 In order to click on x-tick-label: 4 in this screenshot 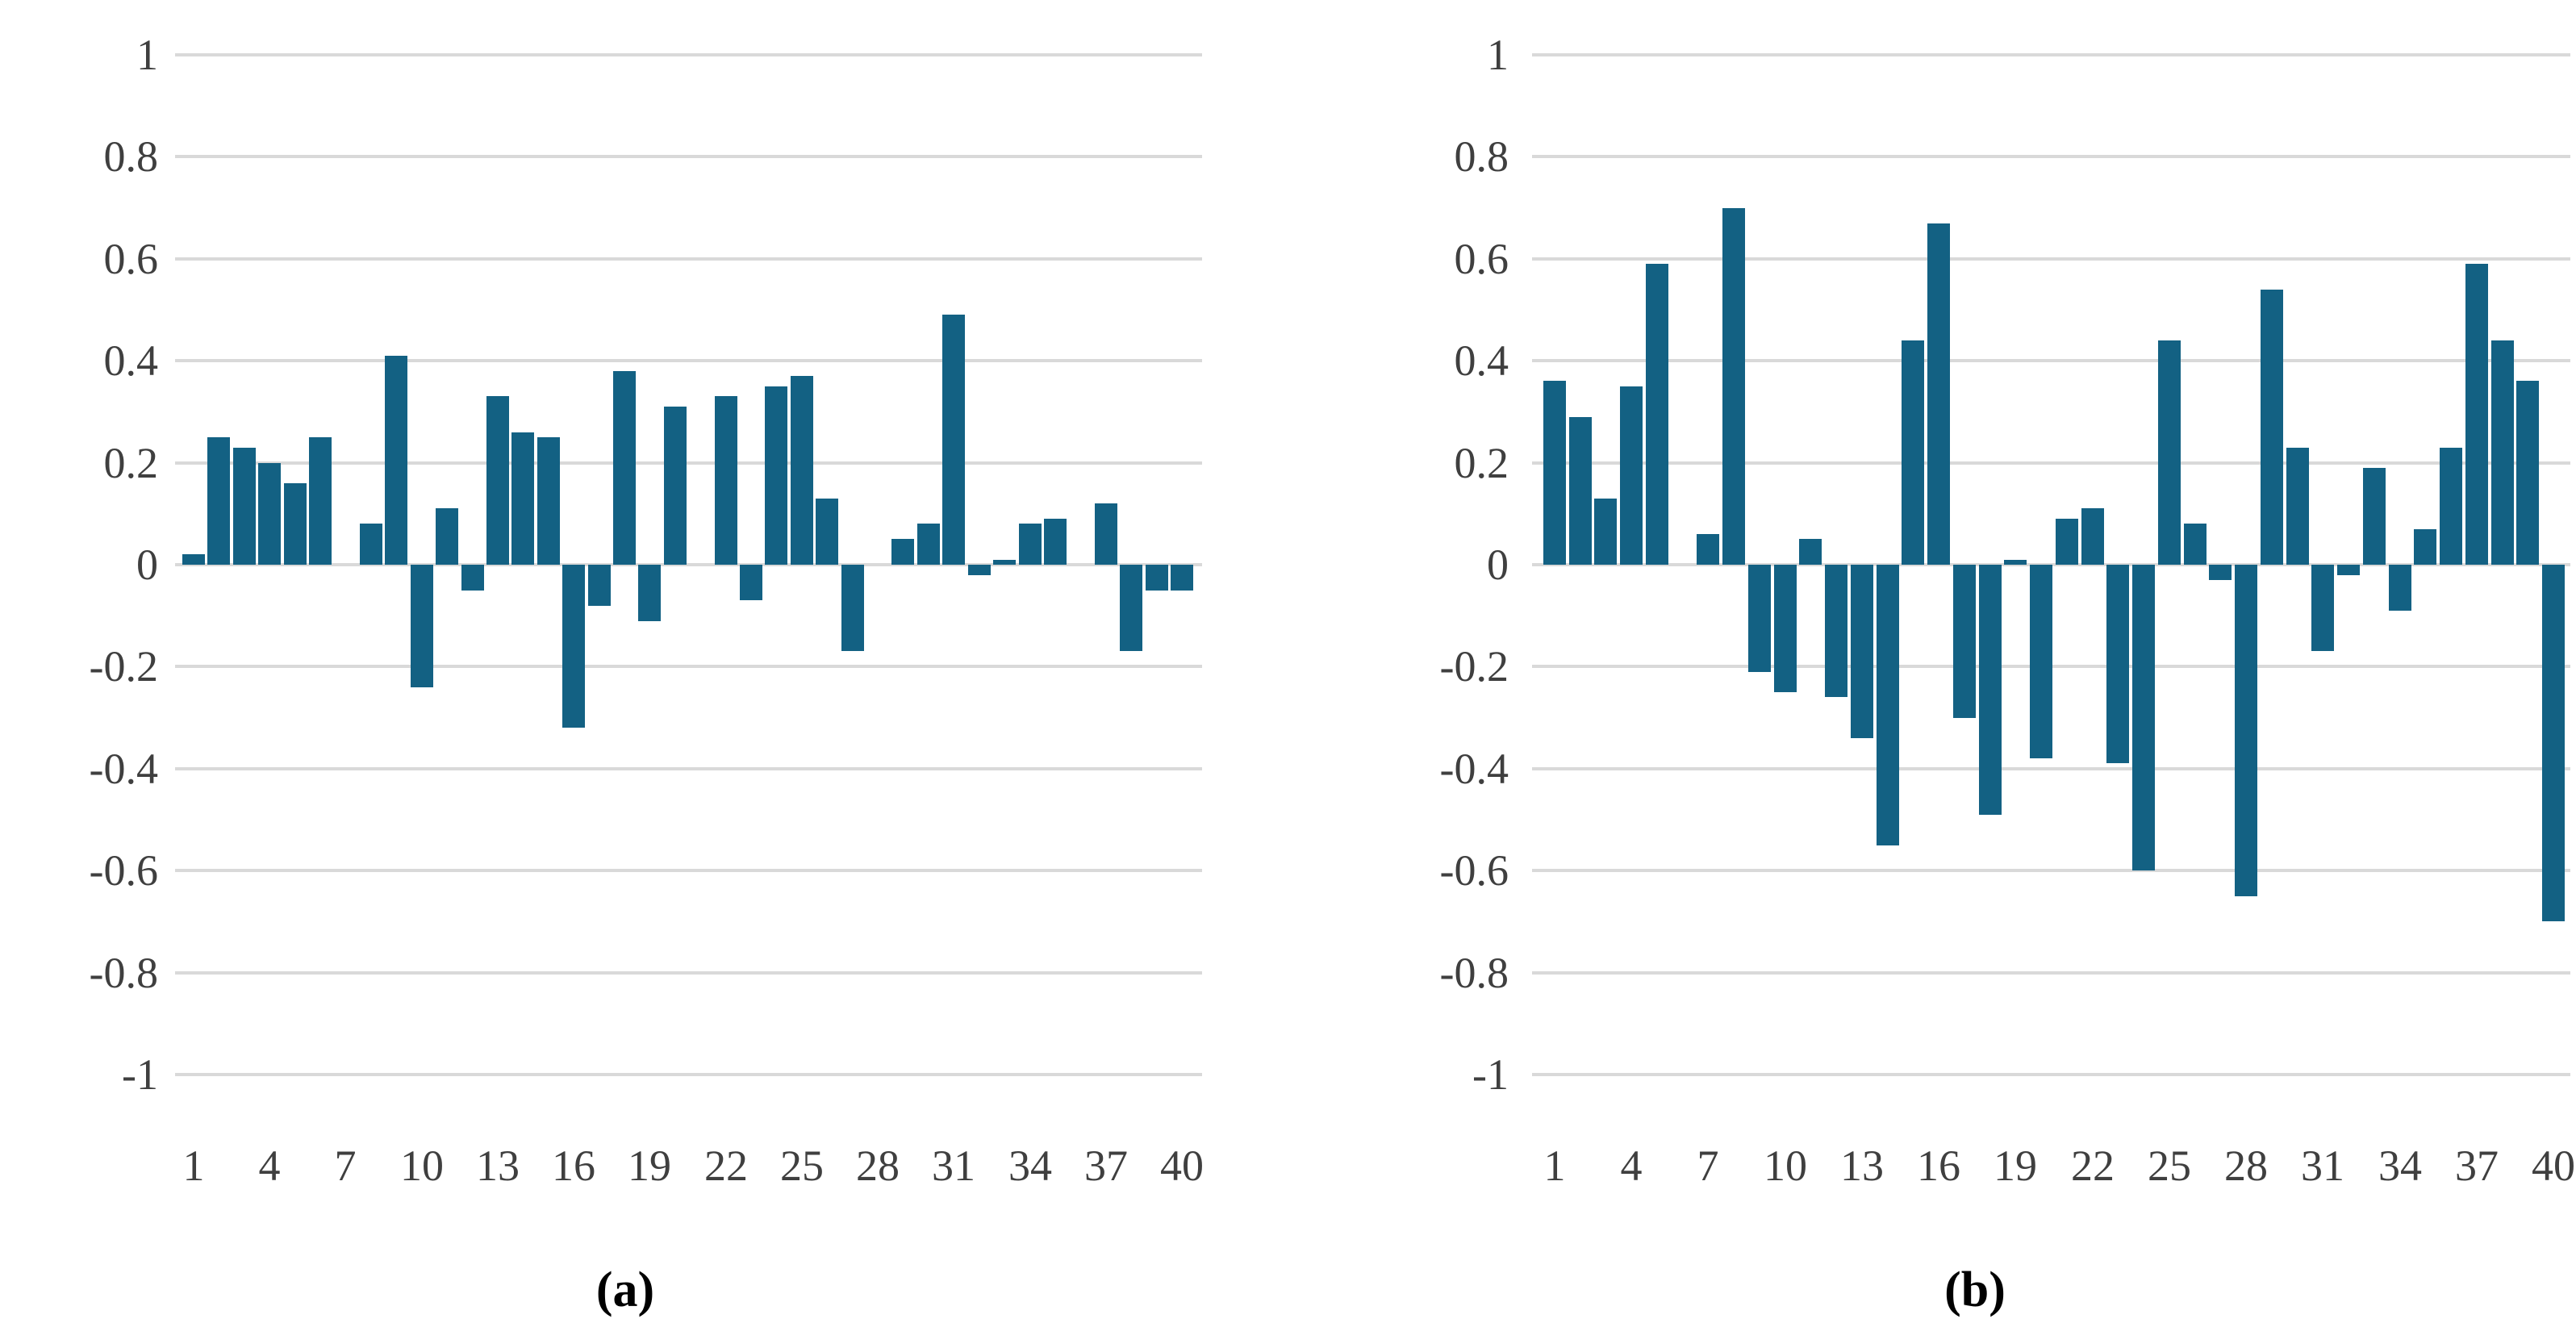, I will do `click(1631, 1166)`.